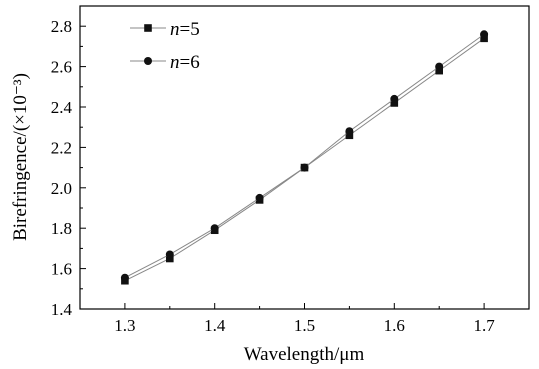  I want to click on legend-label-1: n=5, so click(185, 29).